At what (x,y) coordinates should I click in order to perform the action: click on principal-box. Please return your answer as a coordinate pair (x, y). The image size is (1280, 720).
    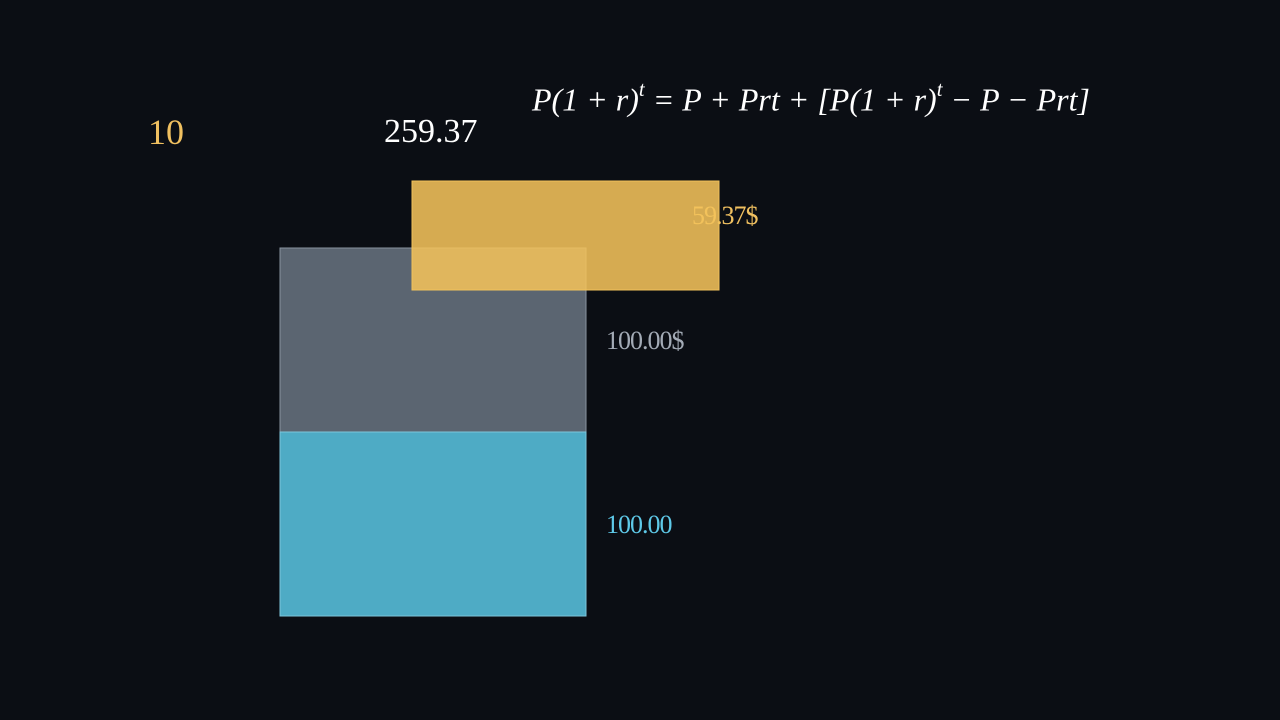
    Looking at the image, I should click on (433, 524).